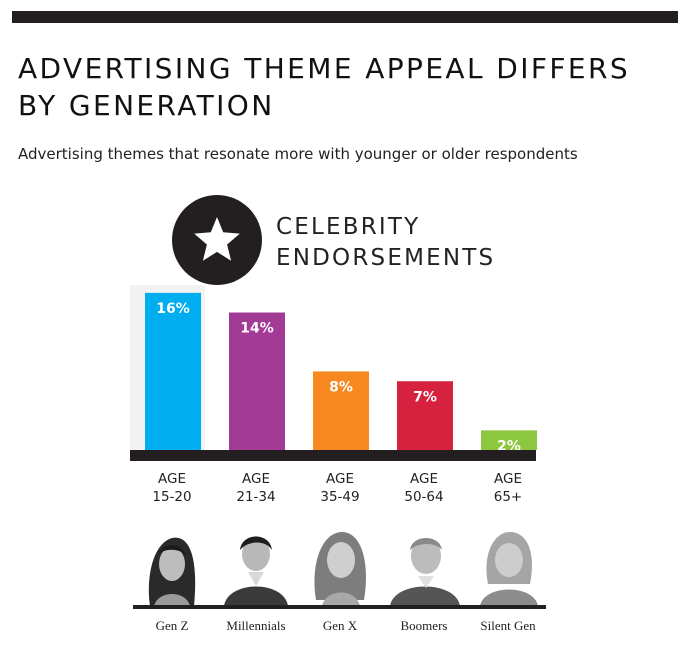 The width and height of the screenshot is (690, 647). I want to click on gen-x-photo, so click(340, 565).